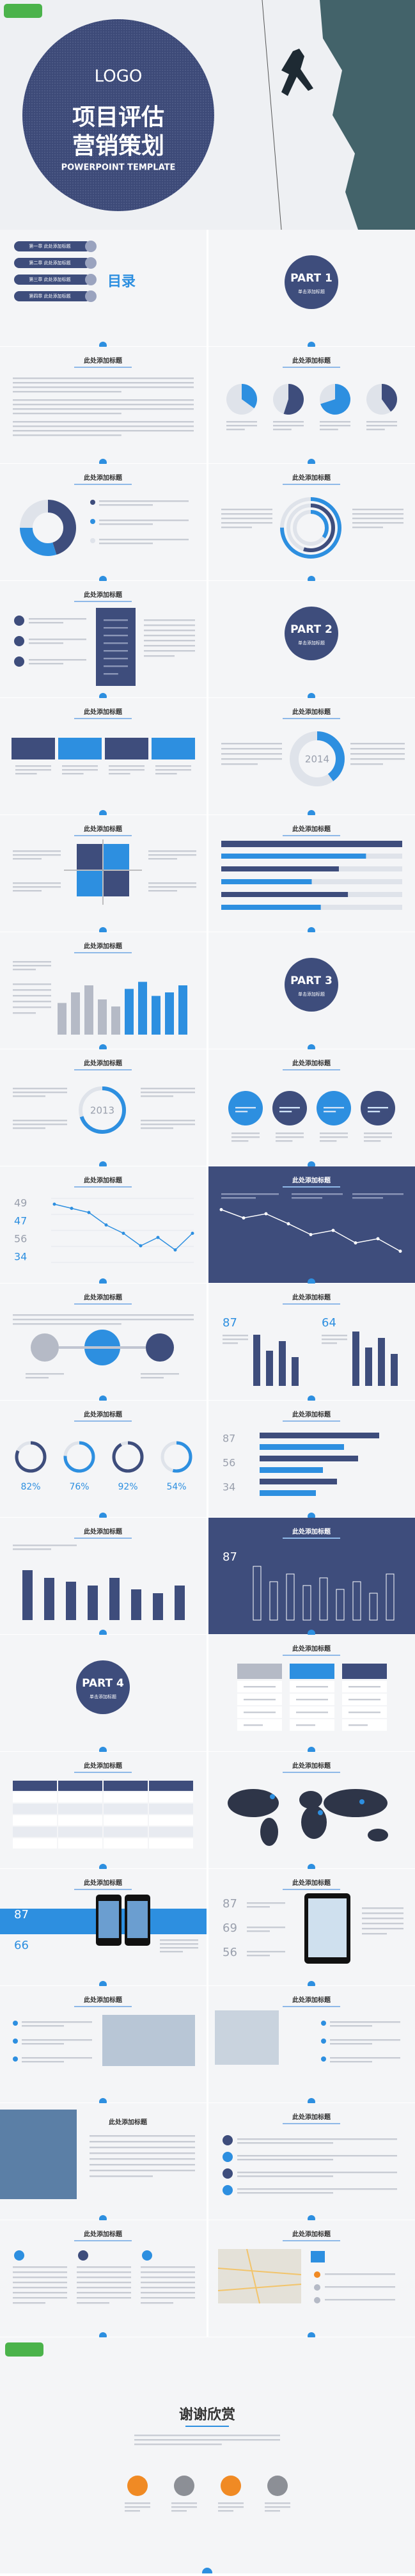 Image resolution: width=415 pixels, height=2576 pixels. Describe the element at coordinates (176, 1457) in the screenshot. I see `ring-arc` at that location.